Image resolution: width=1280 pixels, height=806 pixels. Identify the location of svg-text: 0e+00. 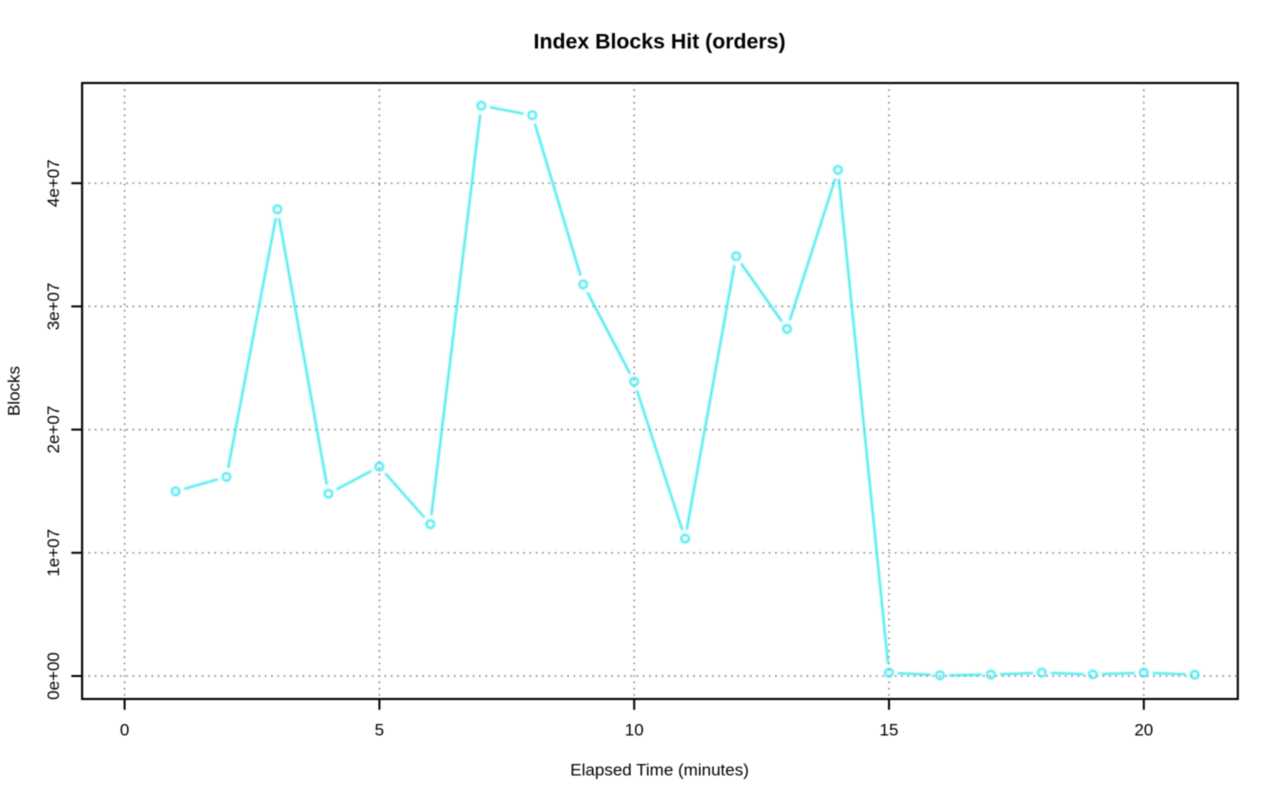
(53, 676).